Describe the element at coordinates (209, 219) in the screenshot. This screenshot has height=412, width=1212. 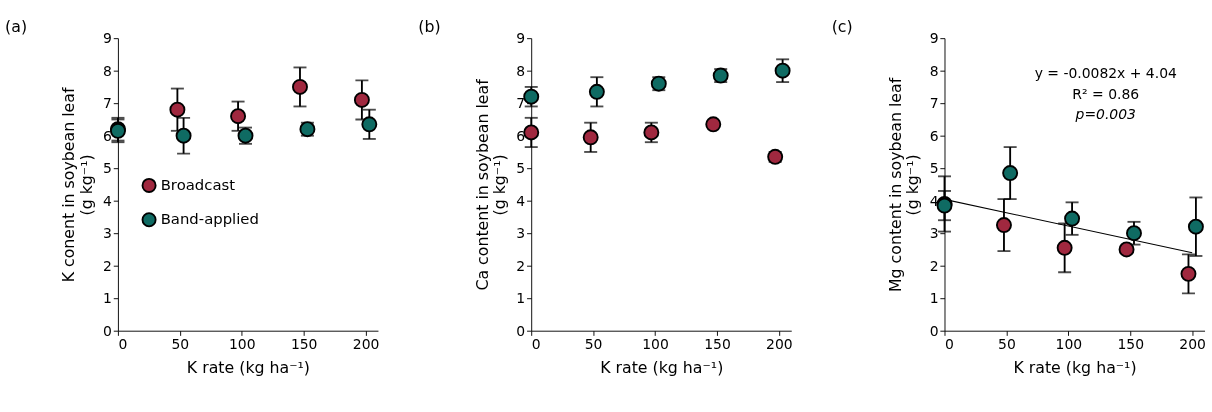
I see `legend-label: Band-applied` at that location.